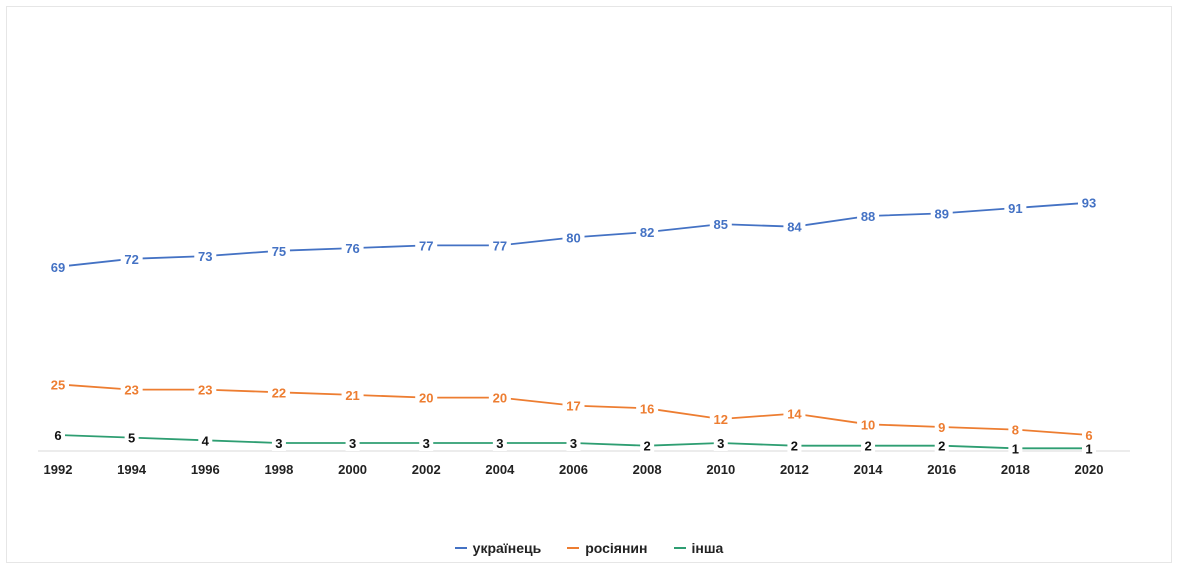 The height and width of the screenshot is (569, 1178). Describe the element at coordinates (607, 548) in the screenshot. I see `legend-item-russian: росіянин` at that location.